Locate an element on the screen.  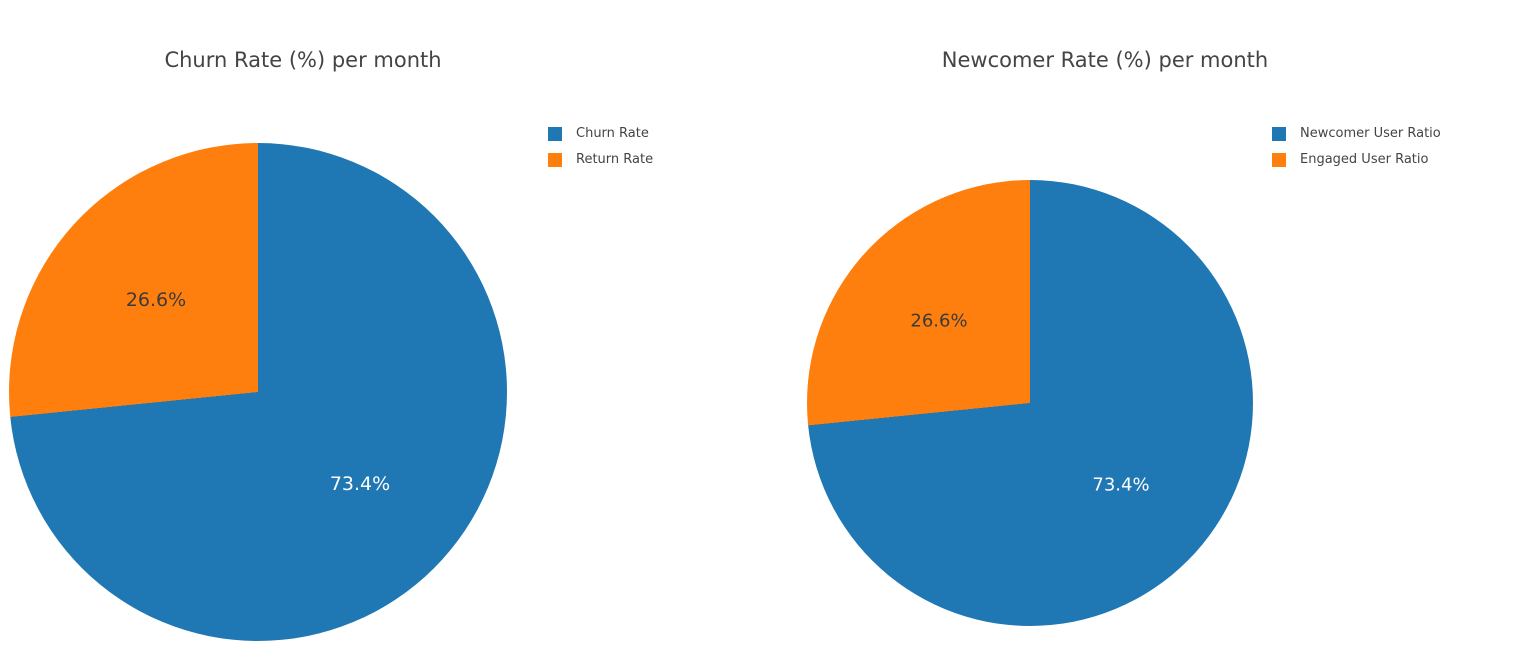
churn-chart-title: Churn Rate (%) per month is located at coordinates (303, 60).